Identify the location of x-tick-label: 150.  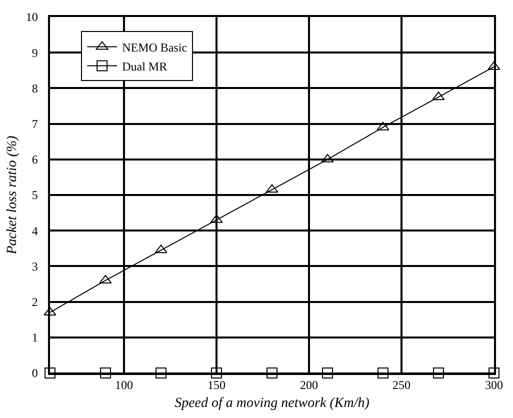
(217, 385).